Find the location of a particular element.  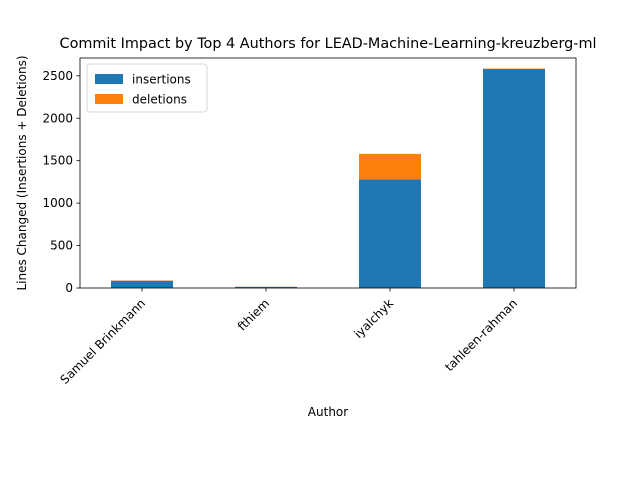

legend: insertions deletions is located at coordinates (147, 88).